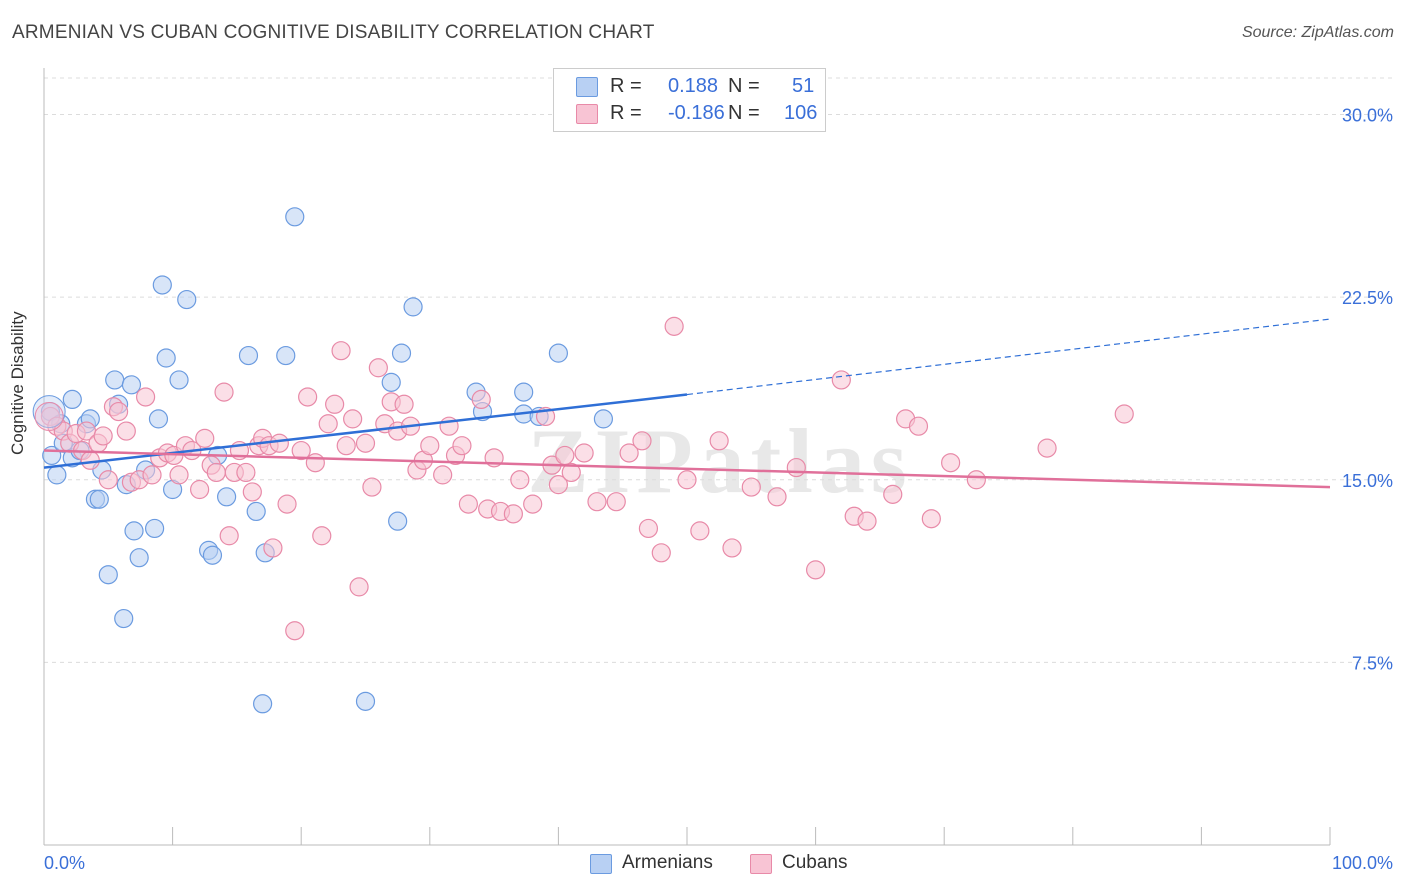  Describe the element at coordinates (667, 862) in the screenshot. I see `legend-label: Armenians` at that location.